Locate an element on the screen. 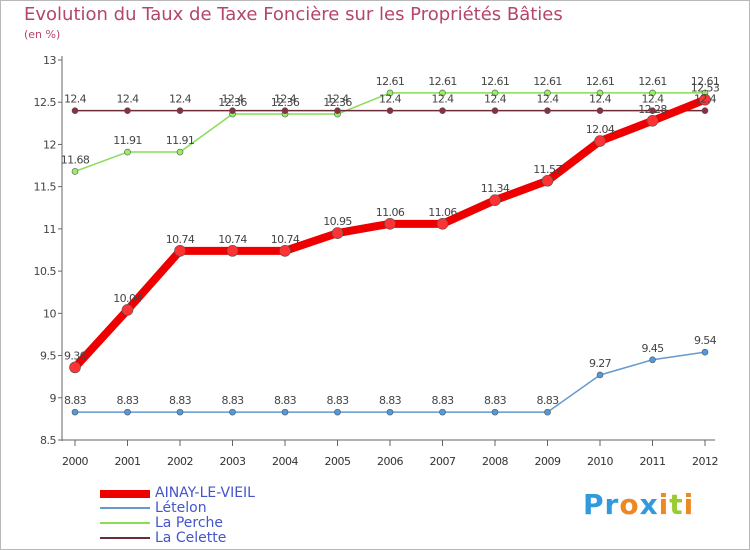 The width and height of the screenshot is (750, 550). legend-label: Lételon is located at coordinates (181, 508).